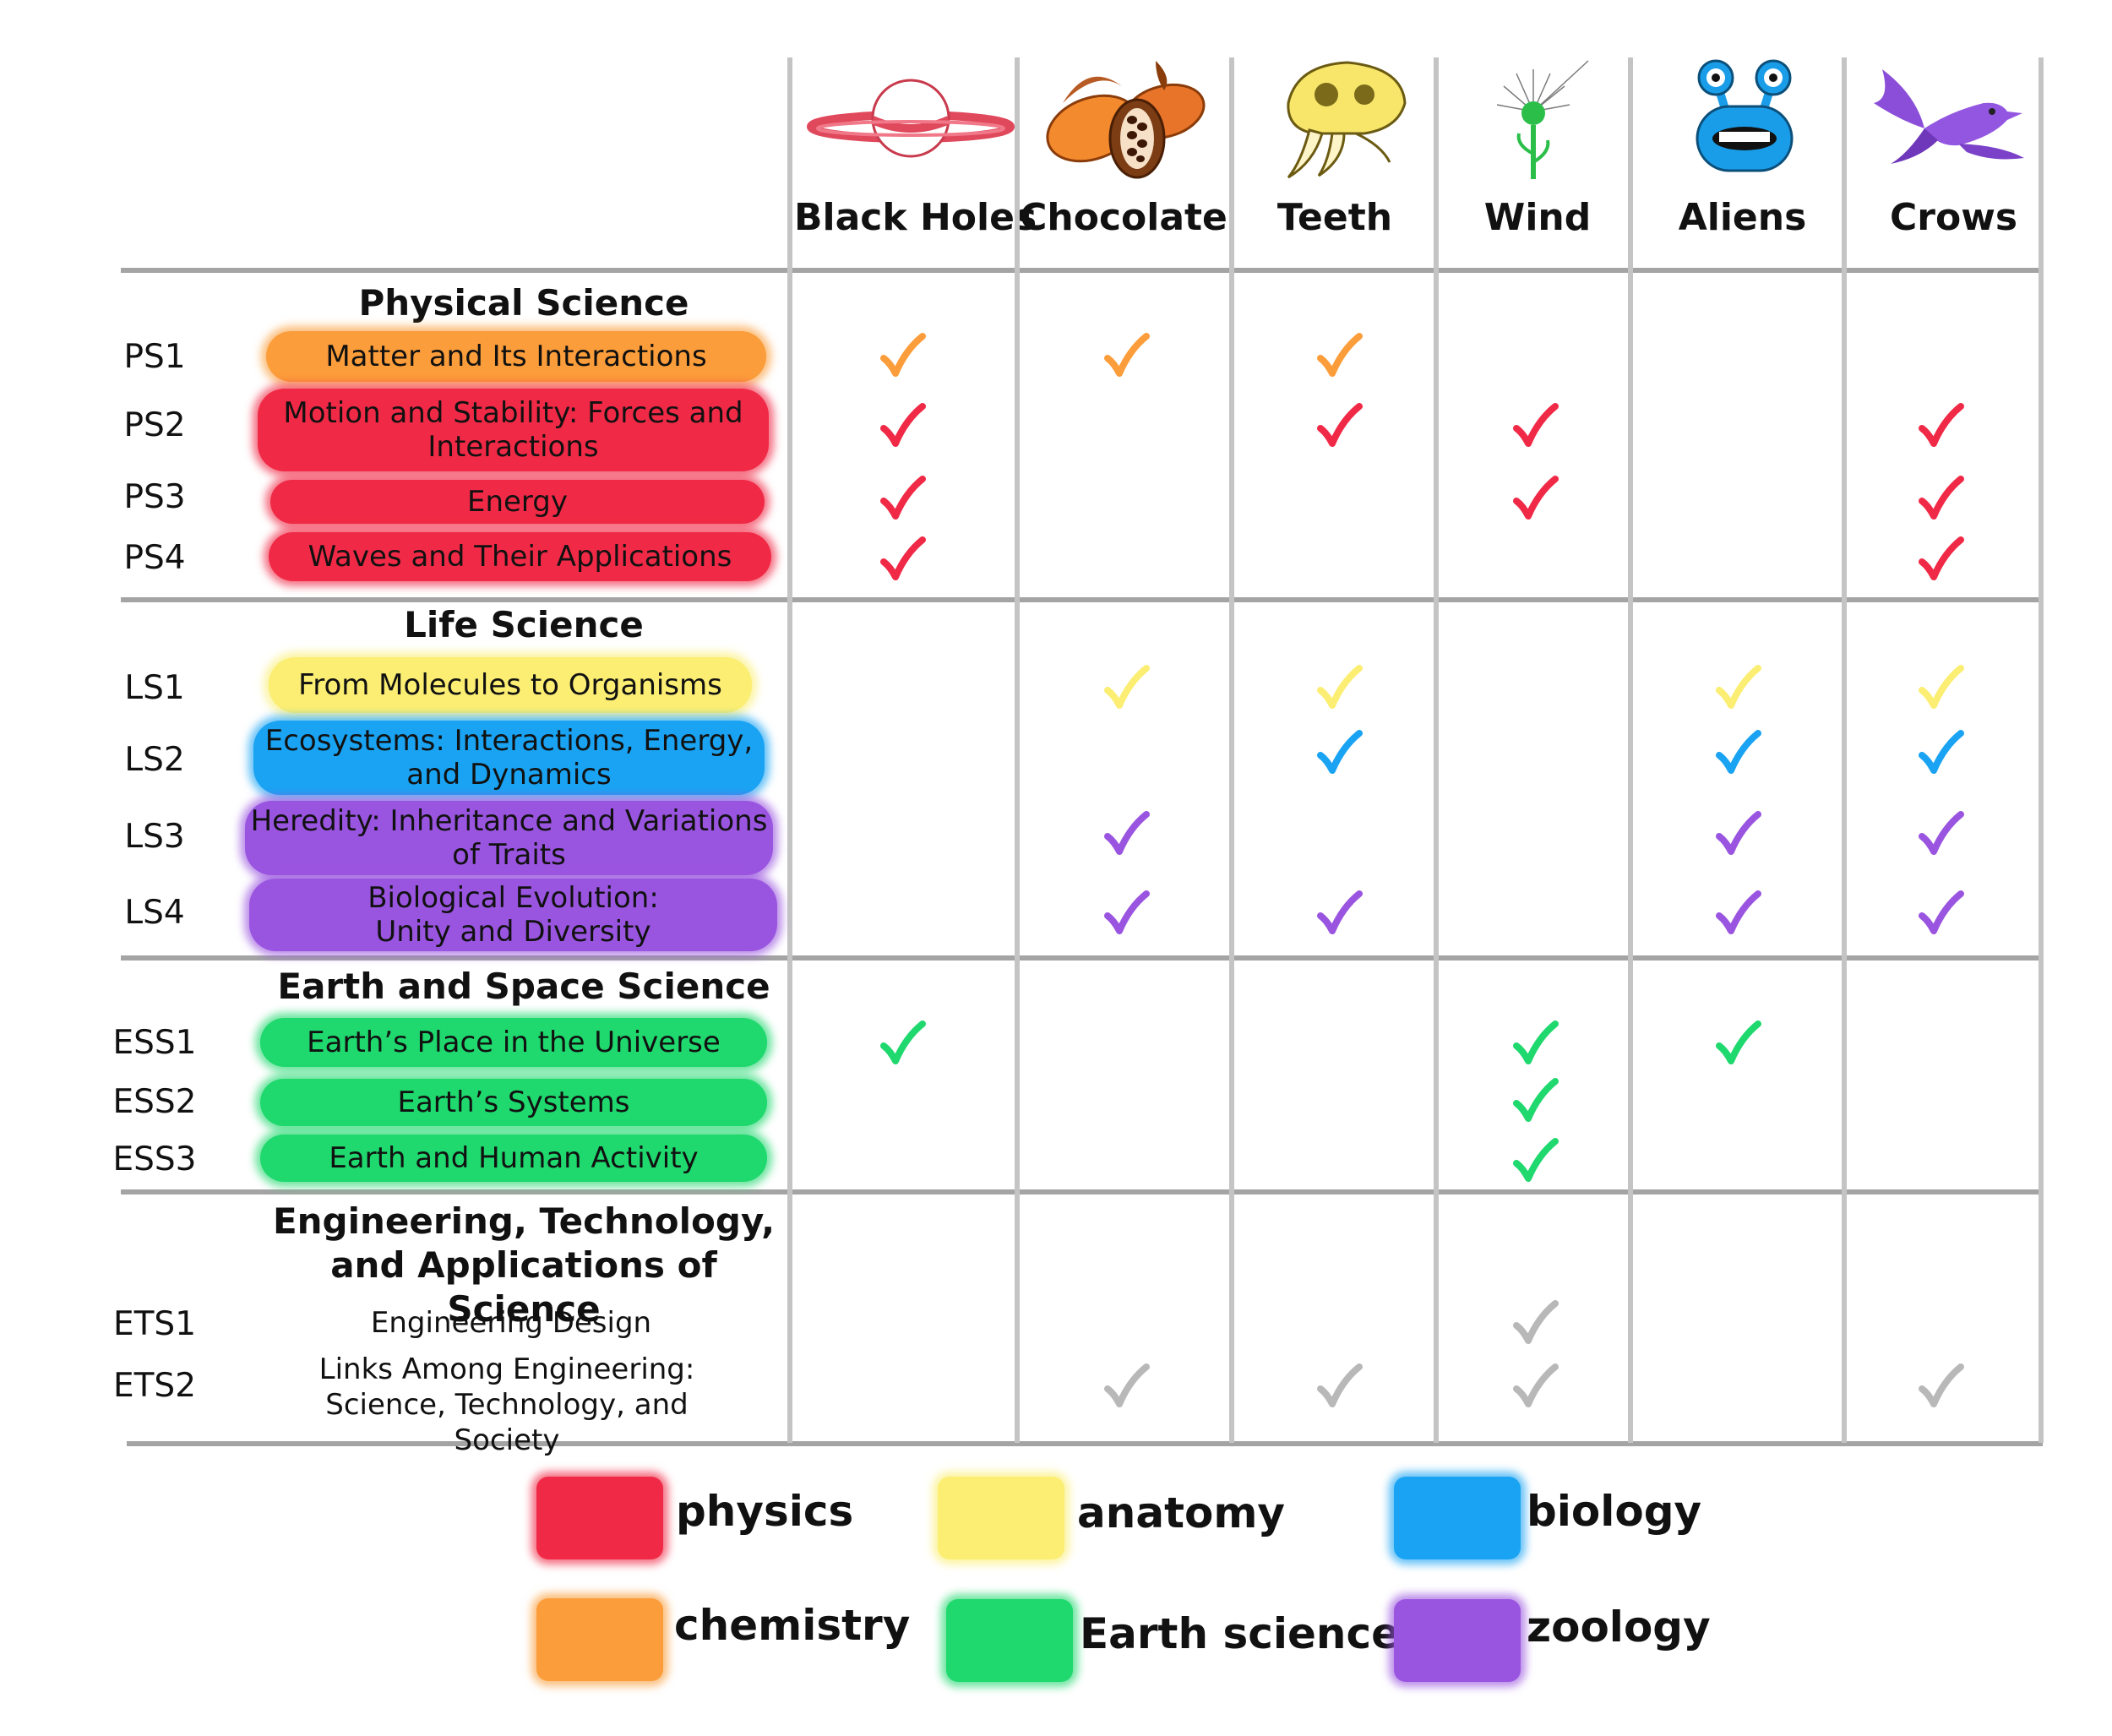  What do you see at coordinates (1537, 218) in the screenshot?
I see `column-header-wind: Wind` at bounding box center [1537, 218].